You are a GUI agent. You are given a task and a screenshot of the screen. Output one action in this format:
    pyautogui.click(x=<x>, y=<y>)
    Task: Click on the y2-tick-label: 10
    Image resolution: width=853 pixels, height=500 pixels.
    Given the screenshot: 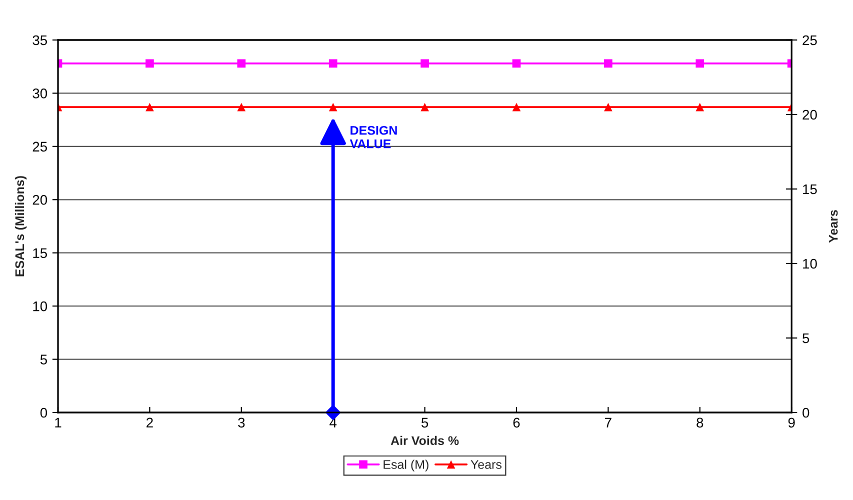 What is the action you would take?
    pyautogui.click(x=810, y=263)
    